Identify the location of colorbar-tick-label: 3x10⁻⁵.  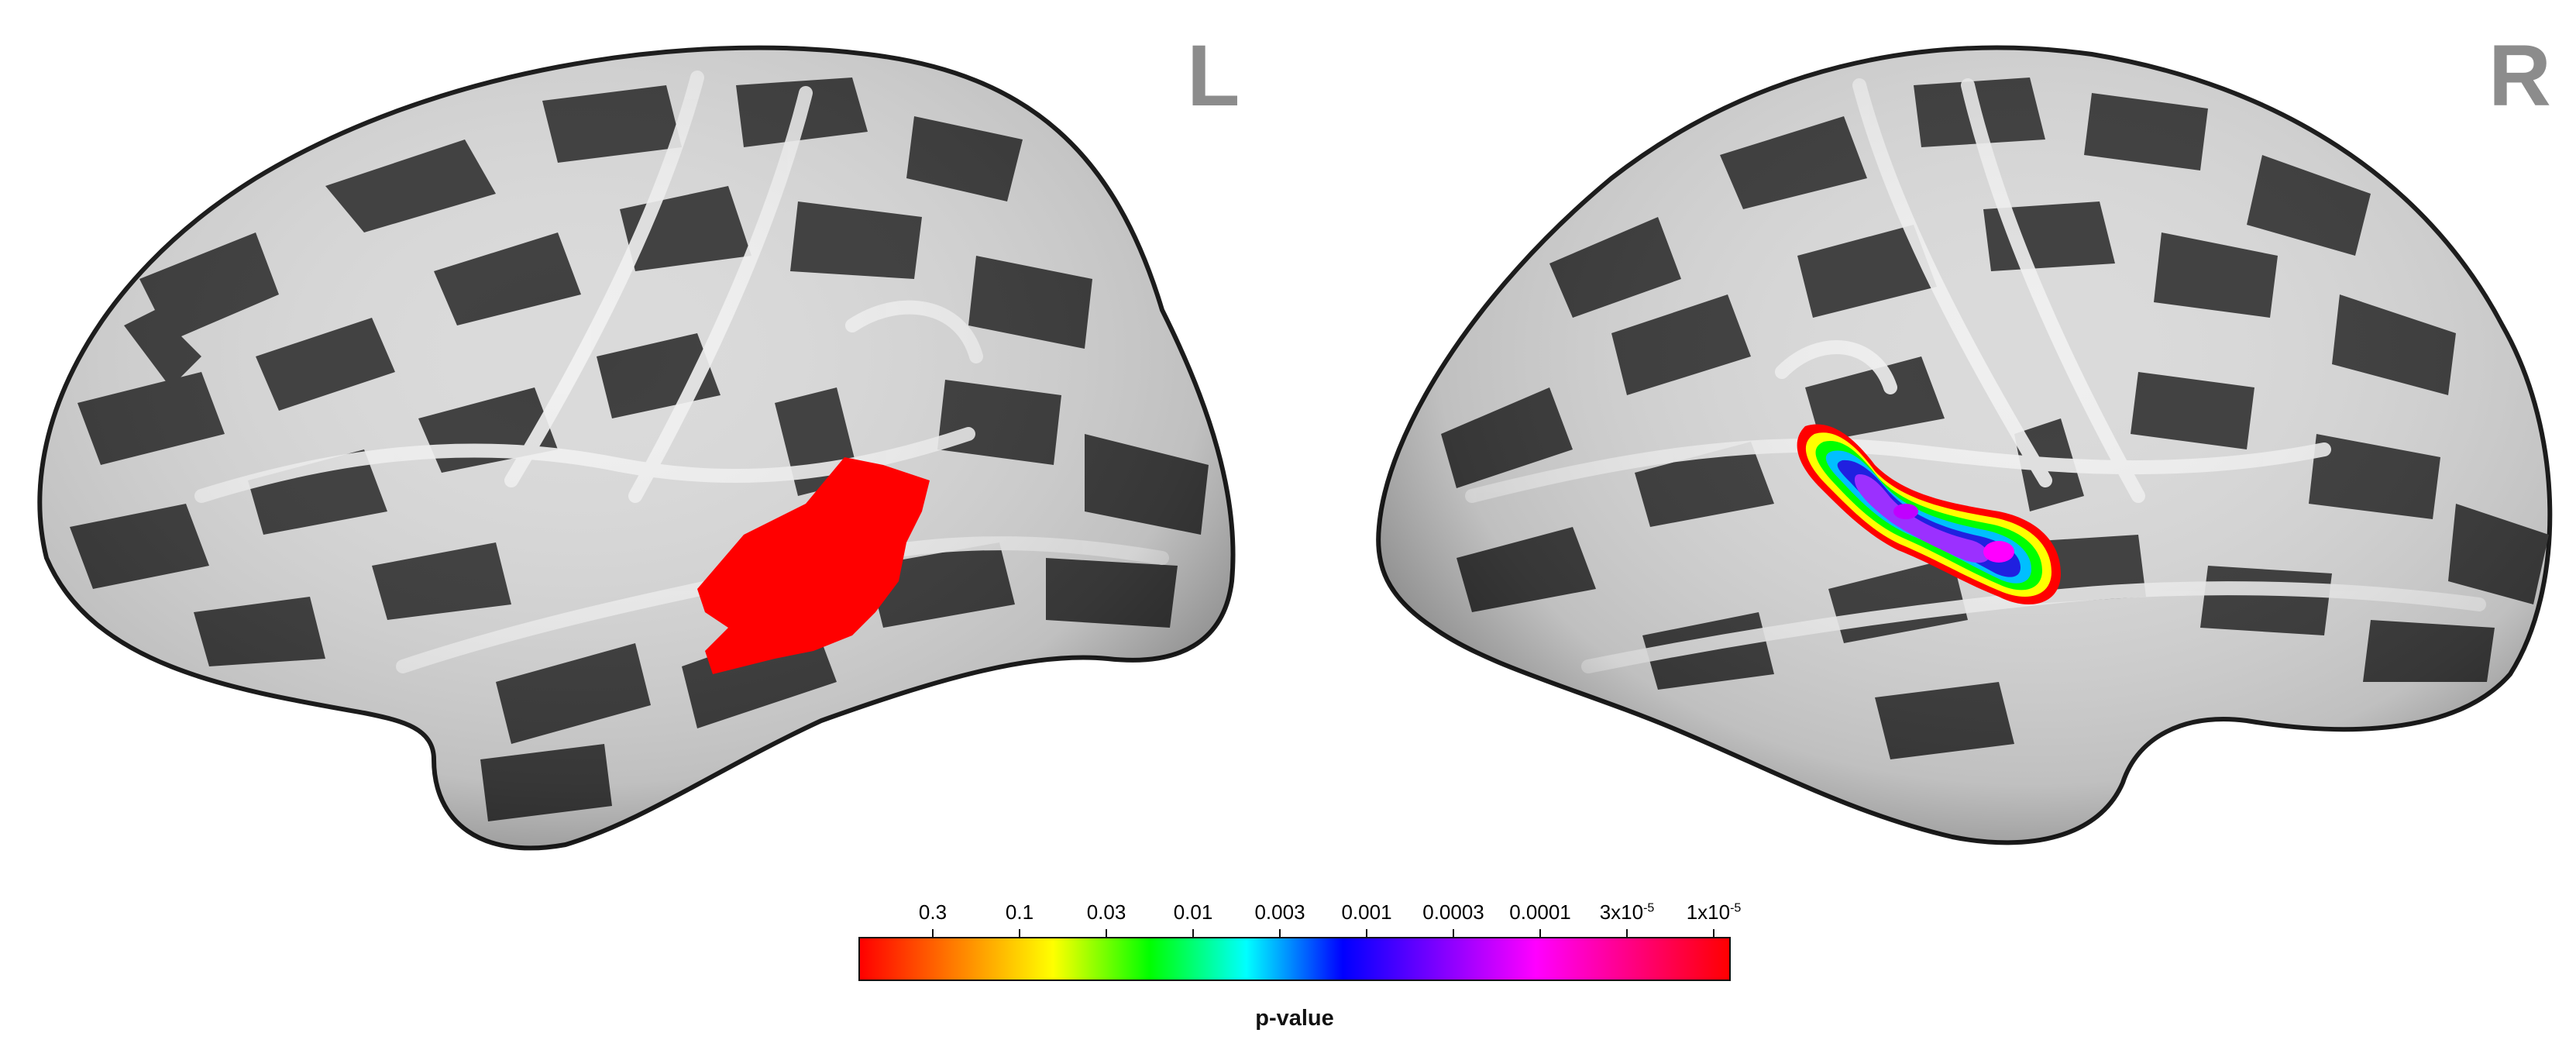
(1627, 912).